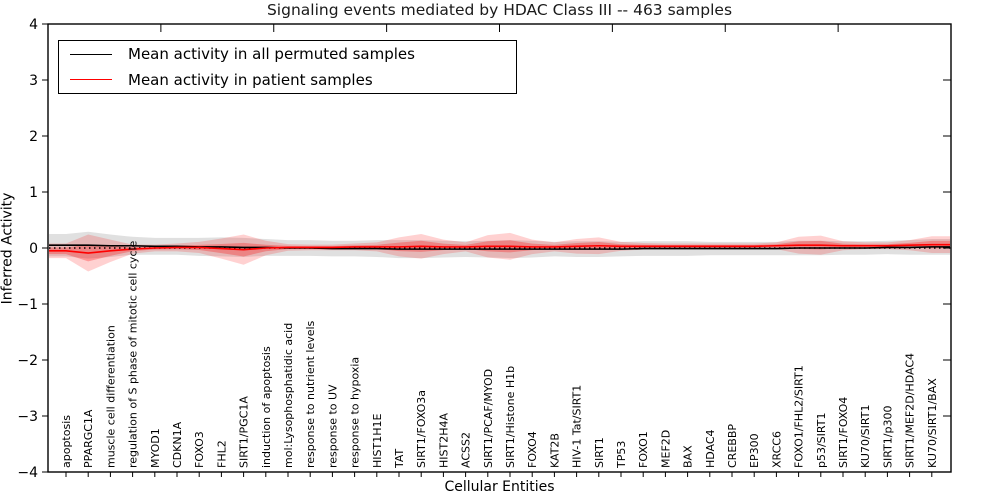 This screenshot has height=500, width=1000. Describe the element at coordinates (88, 438) in the screenshot. I see `x-tick-label: PPARGC1A` at that location.